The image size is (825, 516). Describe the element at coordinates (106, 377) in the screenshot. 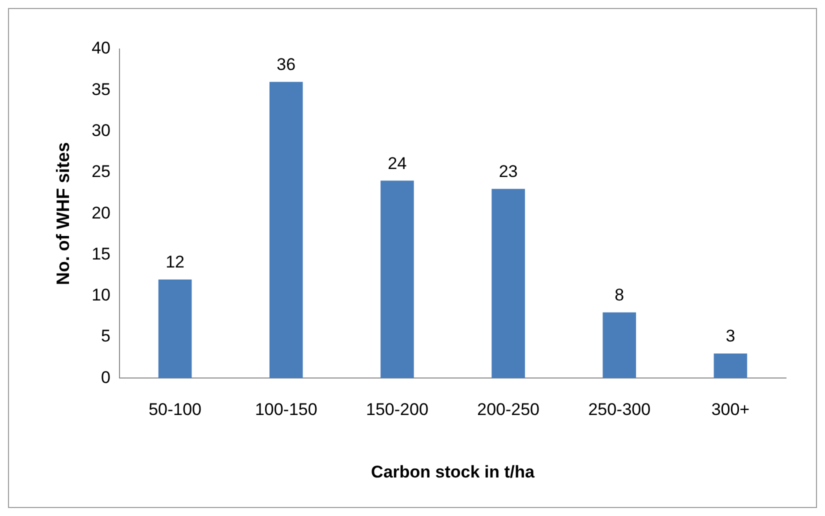

I see `y-tick-label: 0` at that location.